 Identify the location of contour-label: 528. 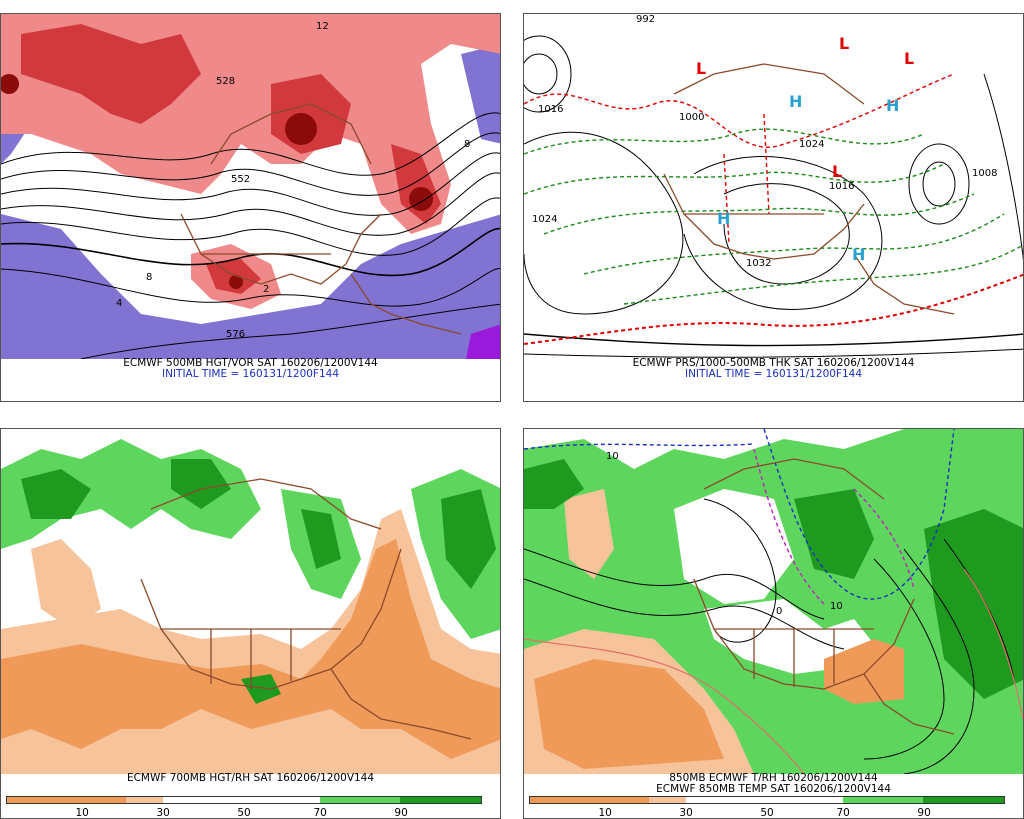
(225, 81).